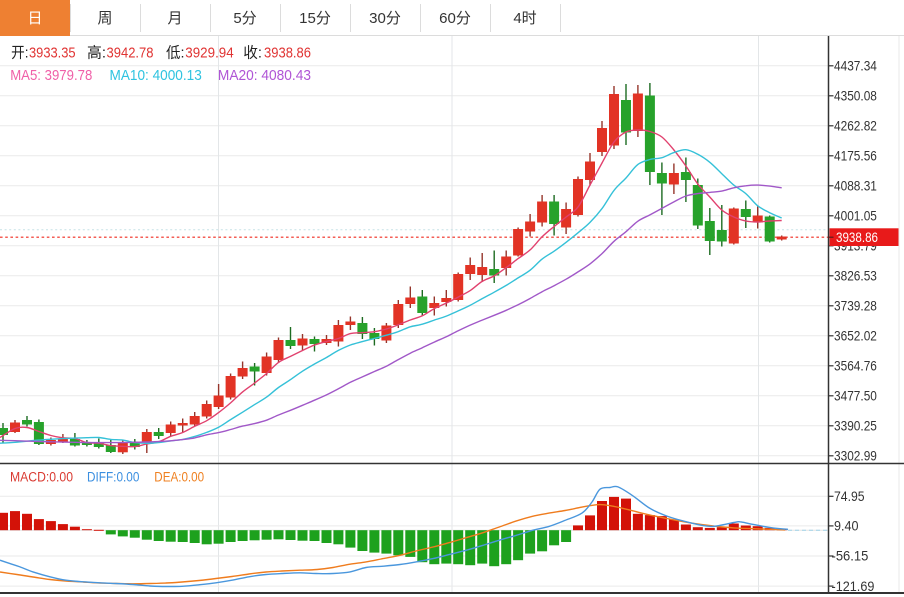 Image resolution: width=904 pixels, height=597 pixels. What do you see at coordinates (855, 126) in the screenshot?
I see `svg-text: 4262.82` at bounding box center [855, 126].